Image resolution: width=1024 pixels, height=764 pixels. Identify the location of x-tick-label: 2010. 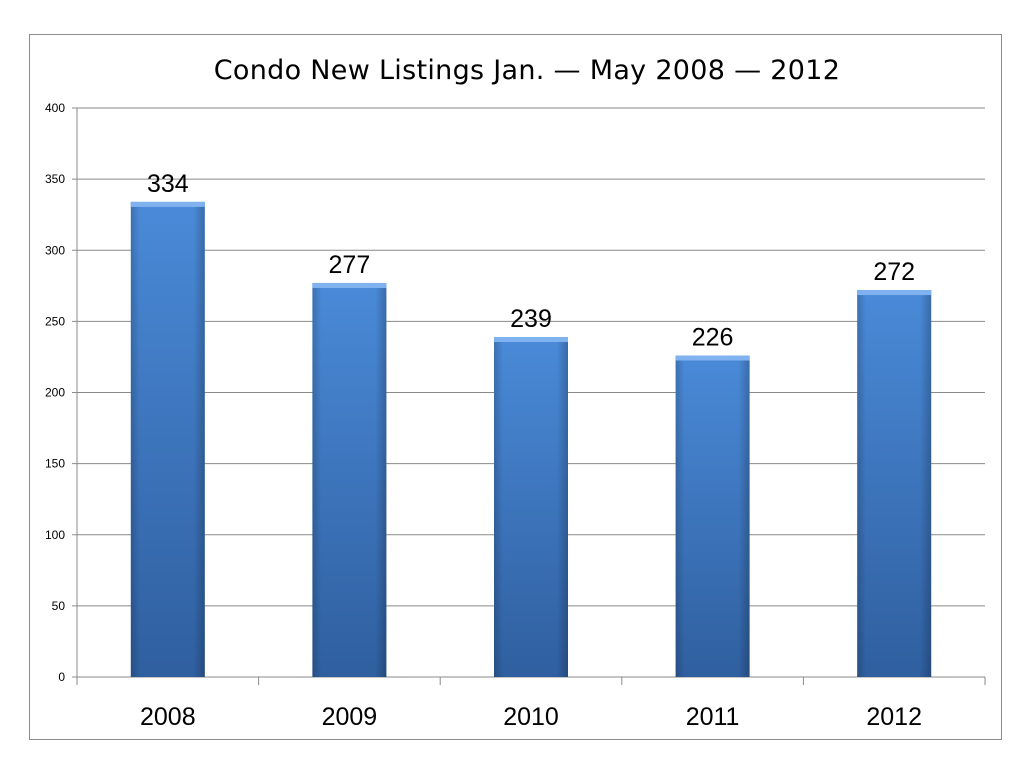
(531, 717).